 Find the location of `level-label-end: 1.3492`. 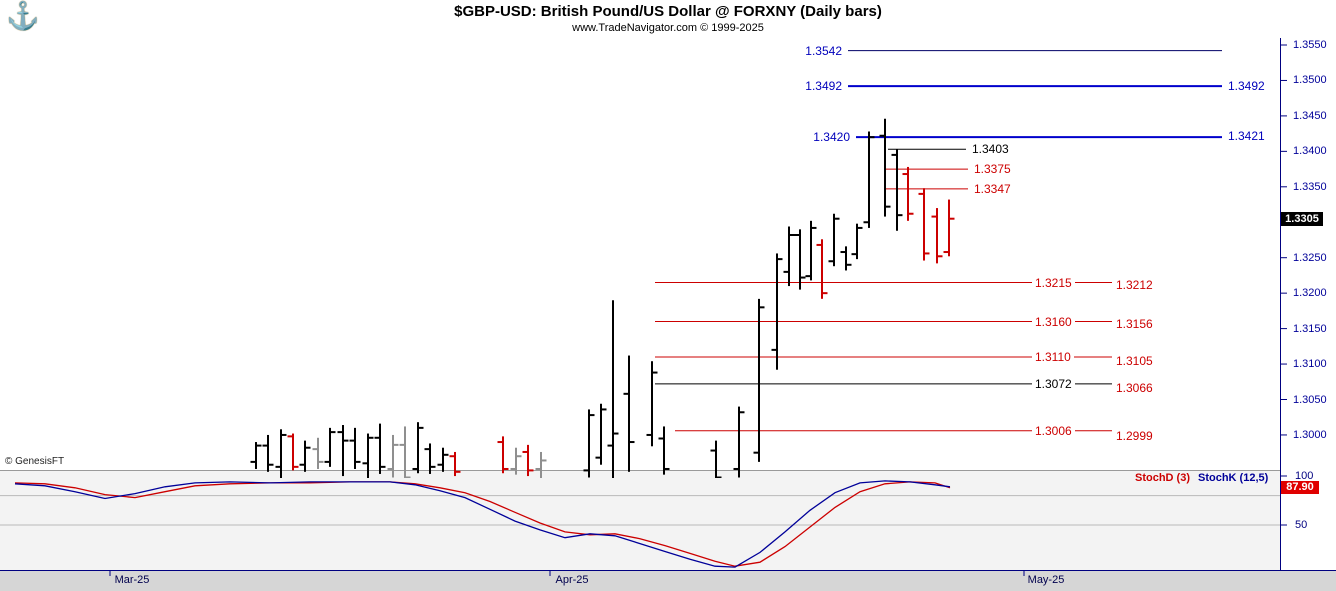

level-label-end: 1.3492 is located at coordinates (1246, 86).